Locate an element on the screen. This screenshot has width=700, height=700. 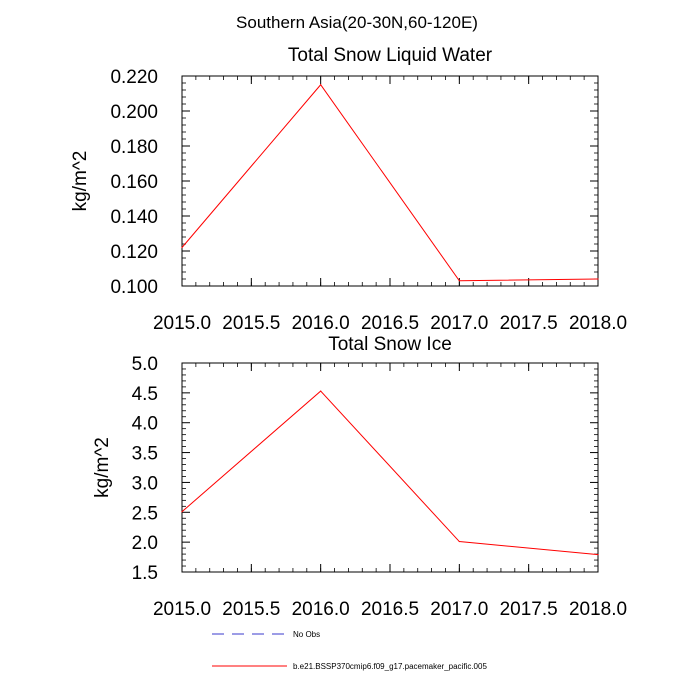
y-tick-label: 0.200 is located at coordinates (134, 112).